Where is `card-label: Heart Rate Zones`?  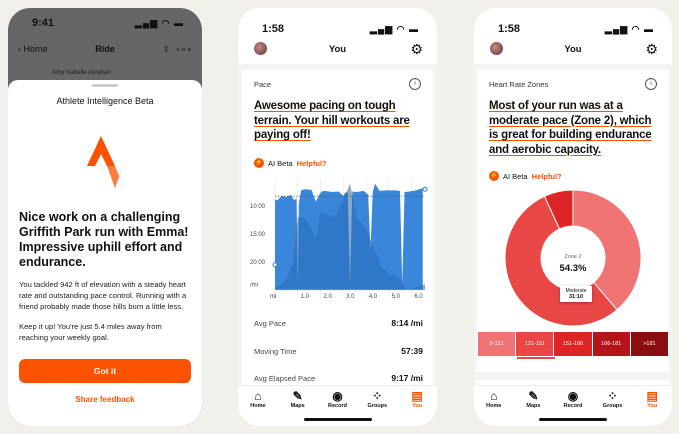 card-label: Heart Rate Zones is located at coordinates (519, 84).